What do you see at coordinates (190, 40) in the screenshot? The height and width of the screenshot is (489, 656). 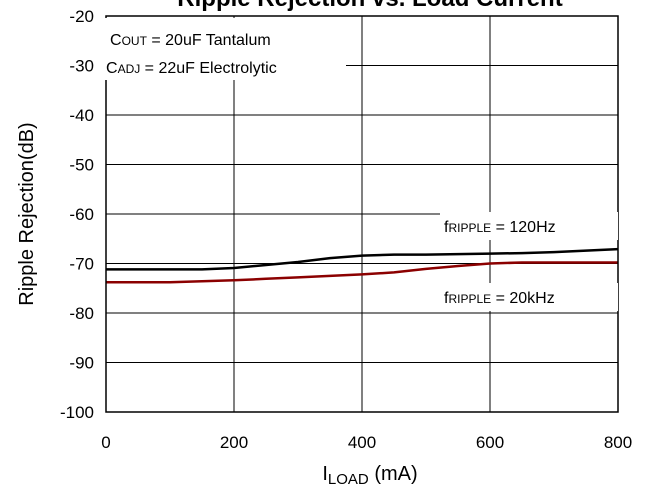 I see `condition-cout: COUT = 20uF Tantalum` at bounding box center [190, 40].